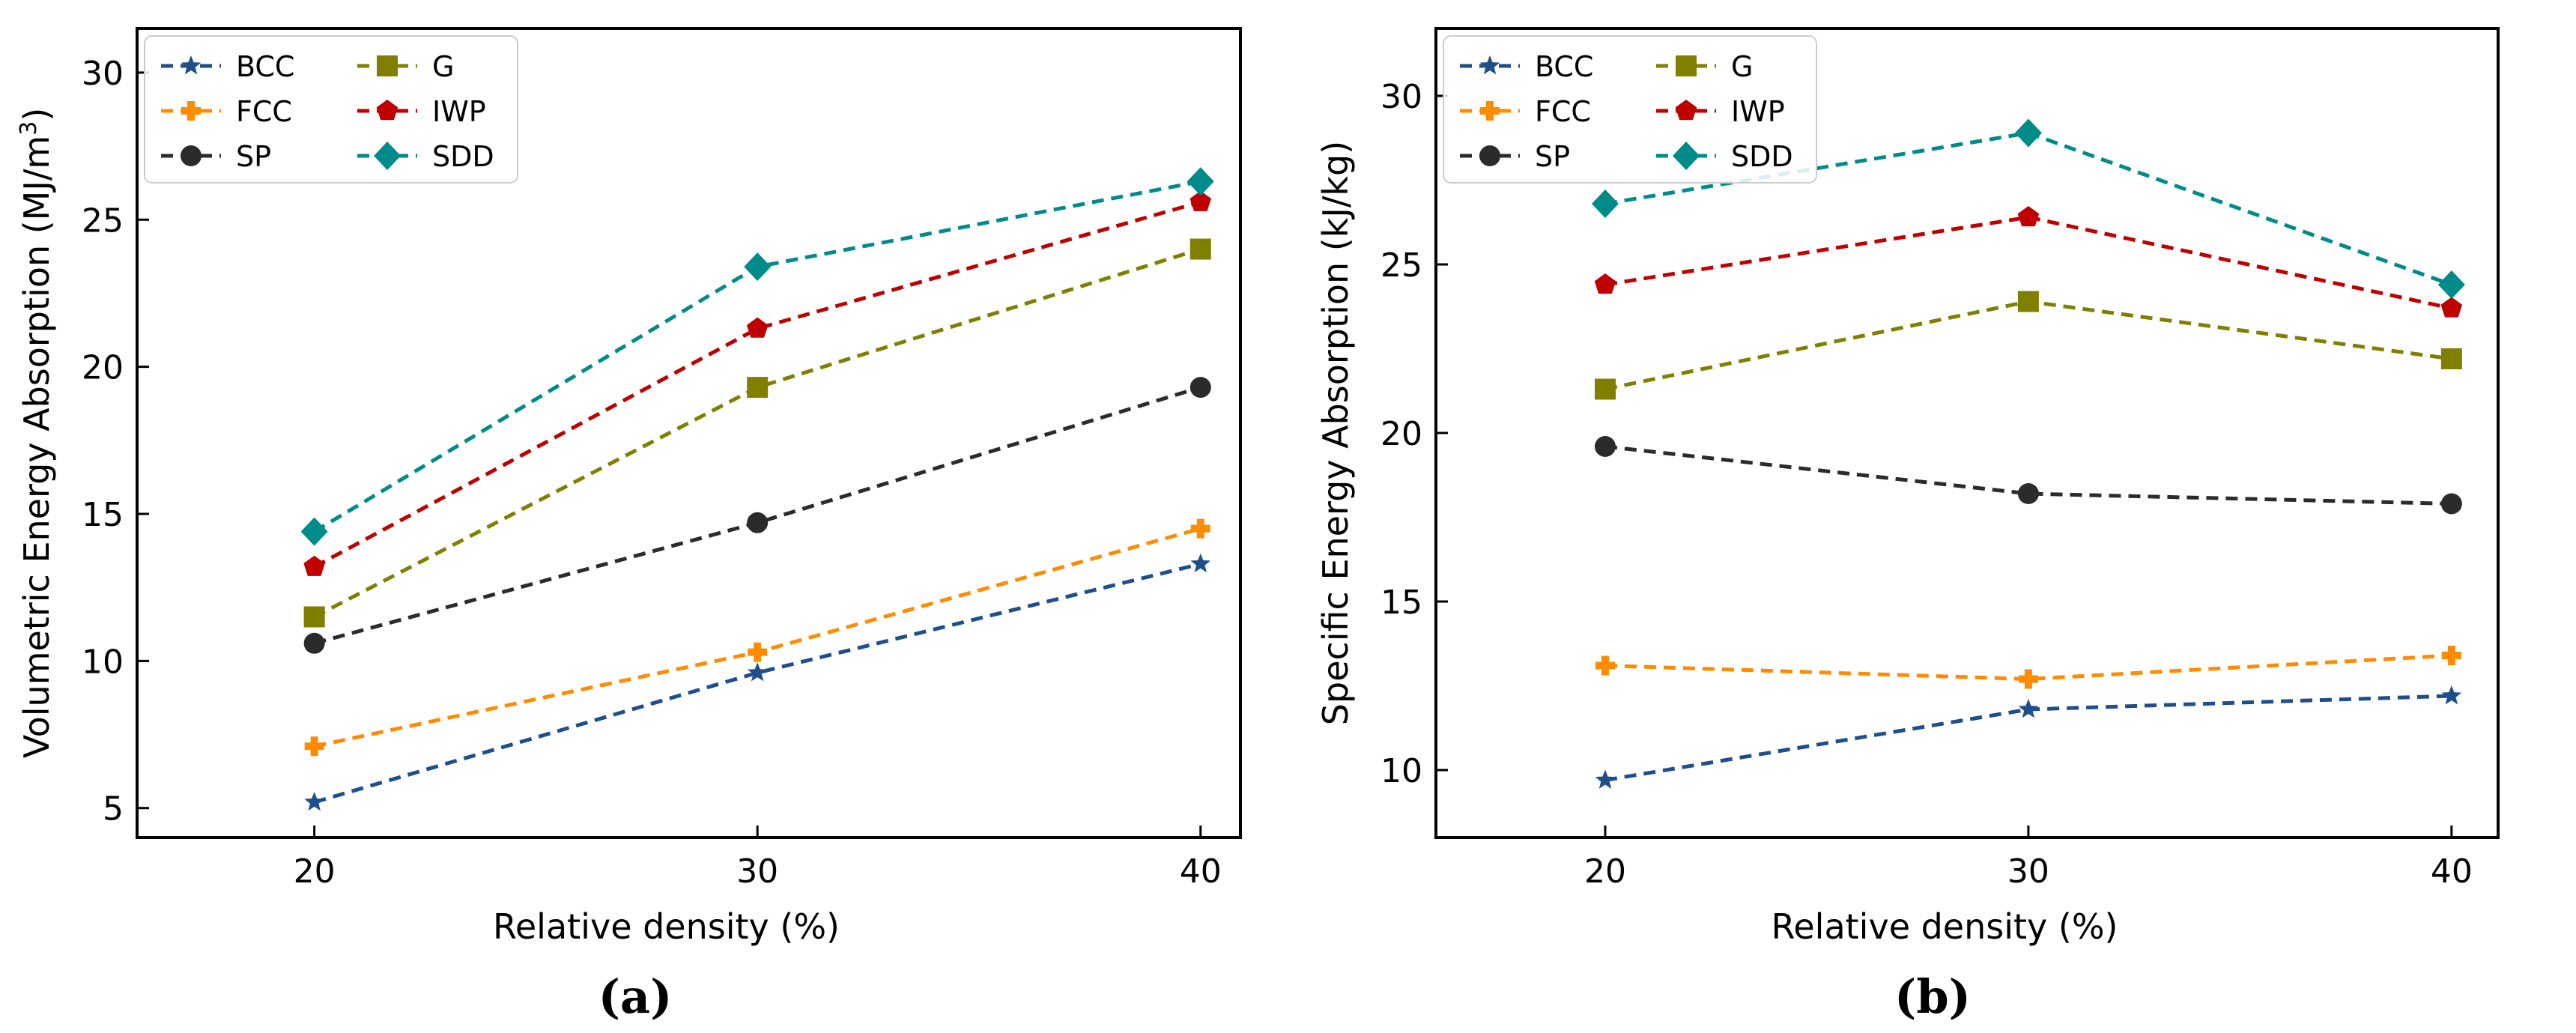 The image size is (2576, 1033). I want to click on panel-b-line-sp, so click(2028, 475).